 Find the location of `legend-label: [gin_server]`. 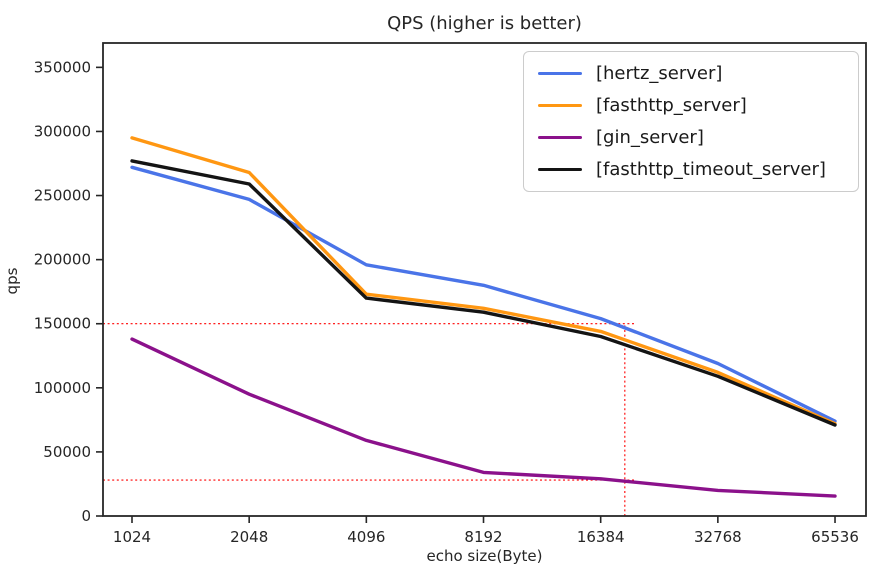

legend-label: [gin_server] is located at coordinates (650, 137).